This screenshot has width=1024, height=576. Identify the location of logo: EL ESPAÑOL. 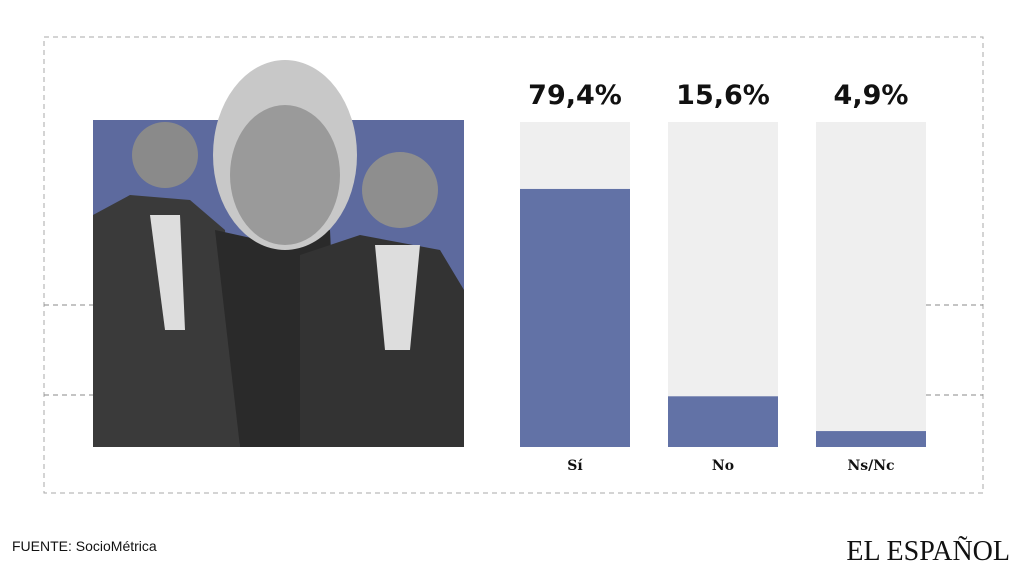
(928, 551).